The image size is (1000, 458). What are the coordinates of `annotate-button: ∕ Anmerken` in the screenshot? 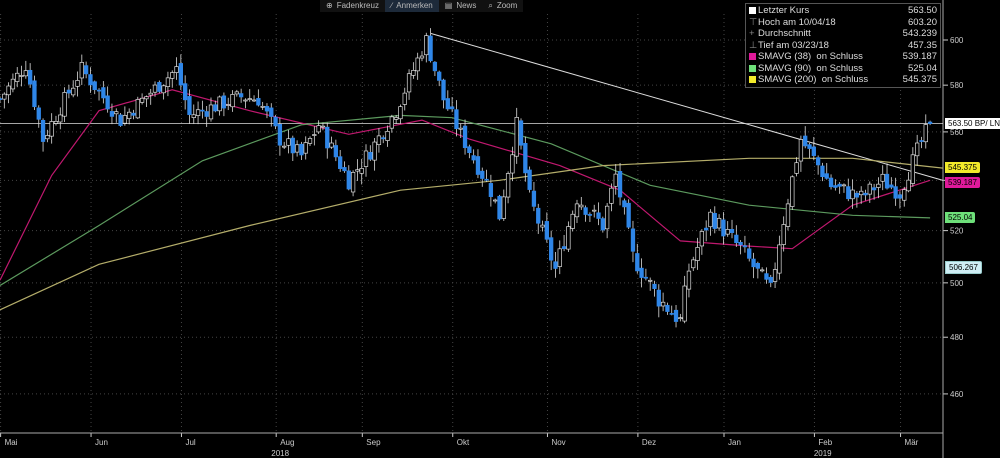 It's located at (411, 6).